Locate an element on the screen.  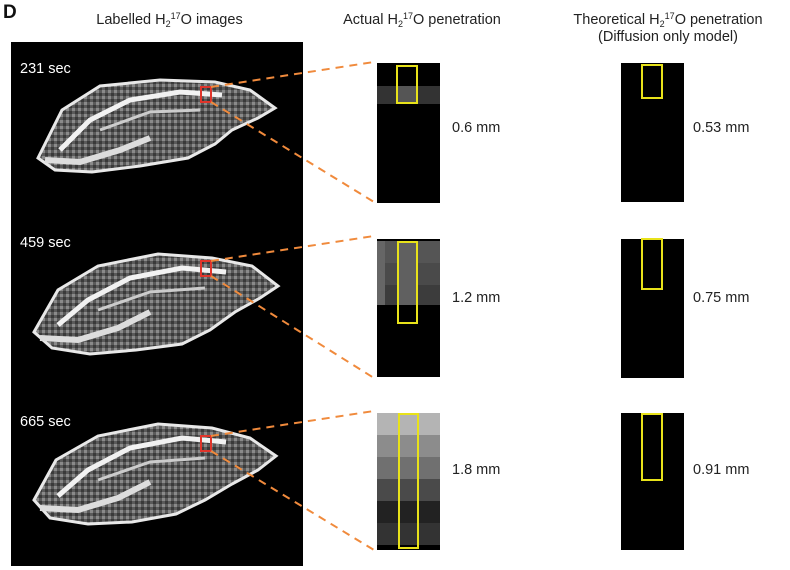
time-label-row-2: 459 sec is located at coordinates (45, 243).